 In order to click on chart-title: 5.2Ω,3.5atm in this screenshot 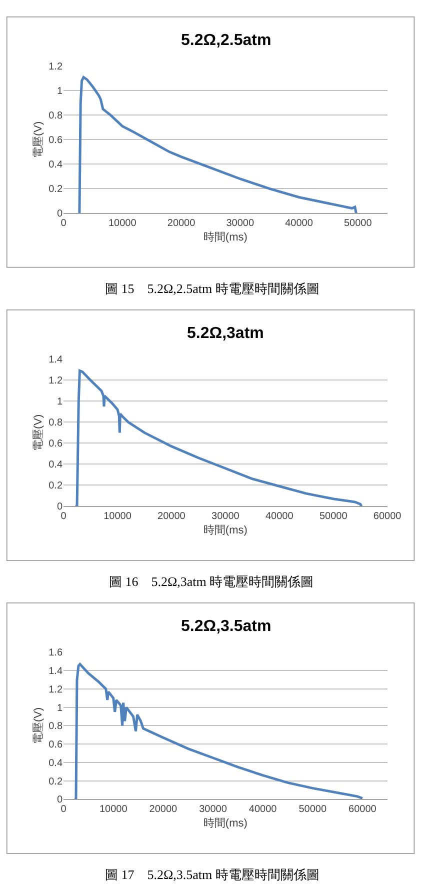, I will do `click(226, 626)`.